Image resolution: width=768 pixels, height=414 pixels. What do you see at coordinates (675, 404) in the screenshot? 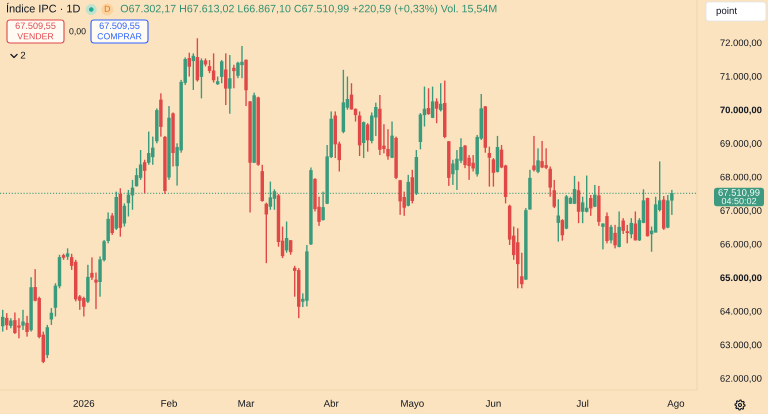
I see `x-tick-label: Ago` at bounding box center [675, 404].